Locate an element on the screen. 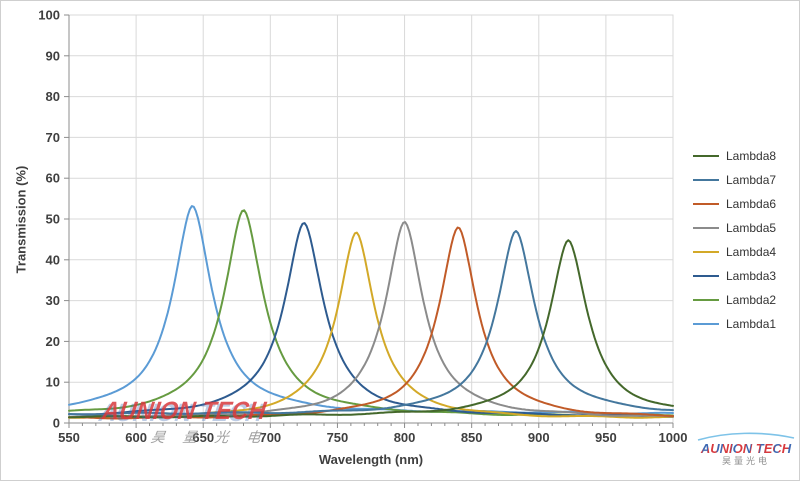 This screenshot has width=800, height=481. svg-text: 550 is located at coordinates (69, 437).